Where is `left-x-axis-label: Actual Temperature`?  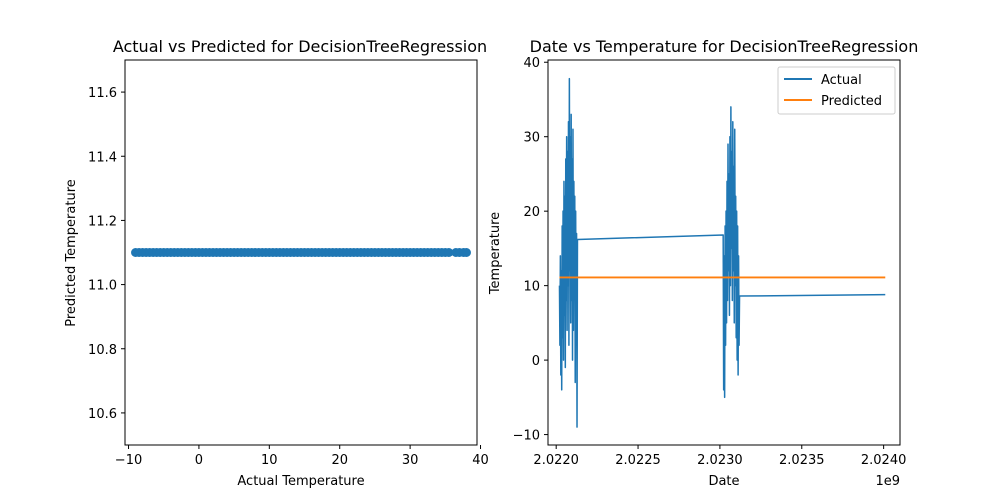
left-x-axis-label: Actual Temperature is located at coordinates (300, 481).